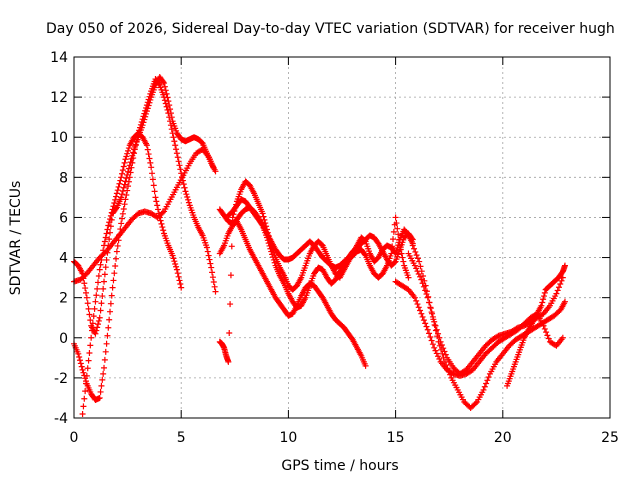  What do you see at coordinates (63, 259) in the screenshot?
I see `y-tick-label: 4` at bounding box center [63, 259].